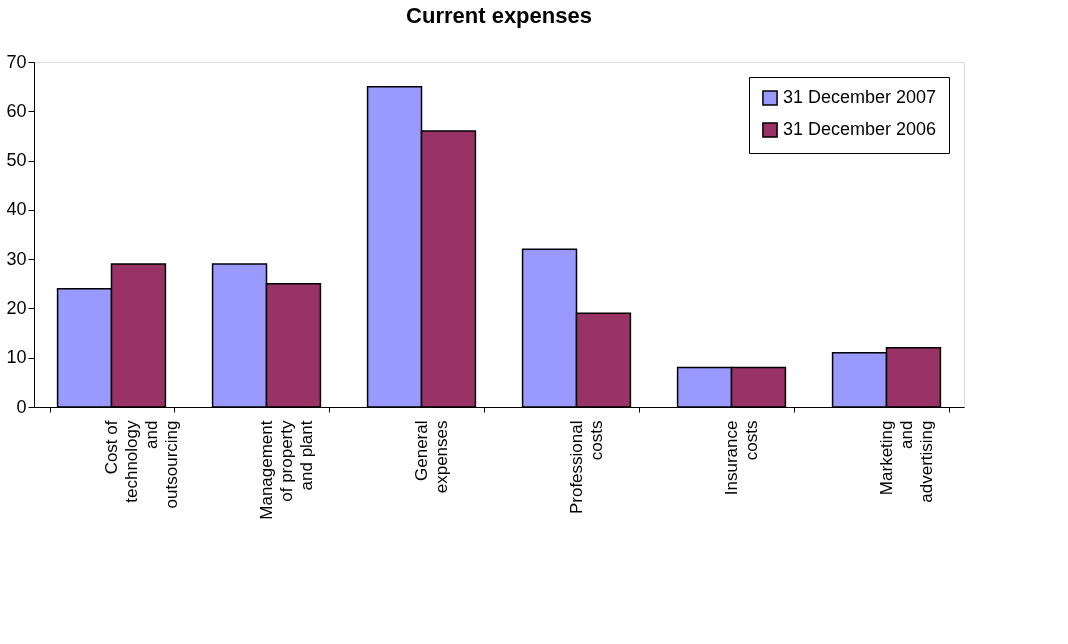 The width and height of the screenshot is (1068, 644). I want to click on y-tick-label: 60, so click(16, 110).